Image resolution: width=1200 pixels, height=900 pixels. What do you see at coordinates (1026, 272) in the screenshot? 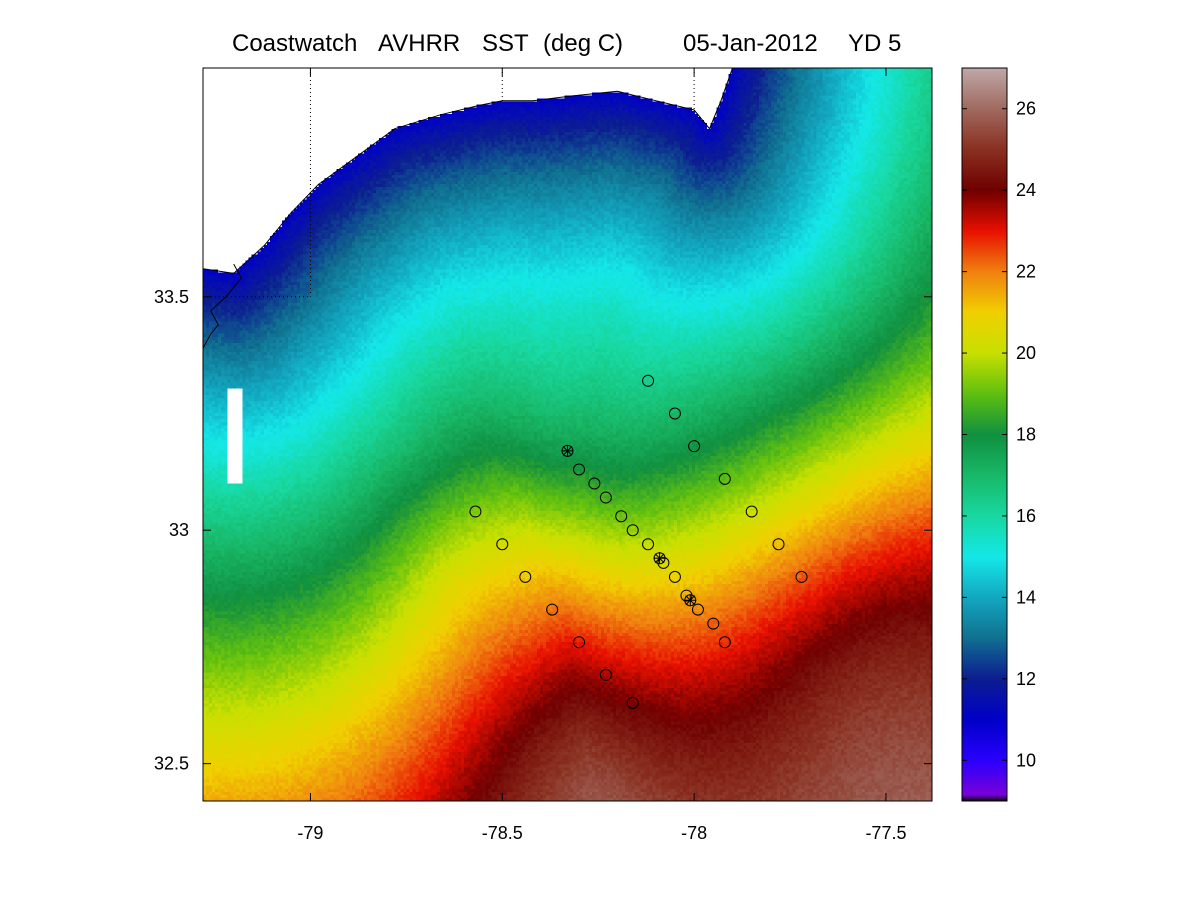
I see `colorbar-tick-label: 22` at bounding box center [1026, 272].